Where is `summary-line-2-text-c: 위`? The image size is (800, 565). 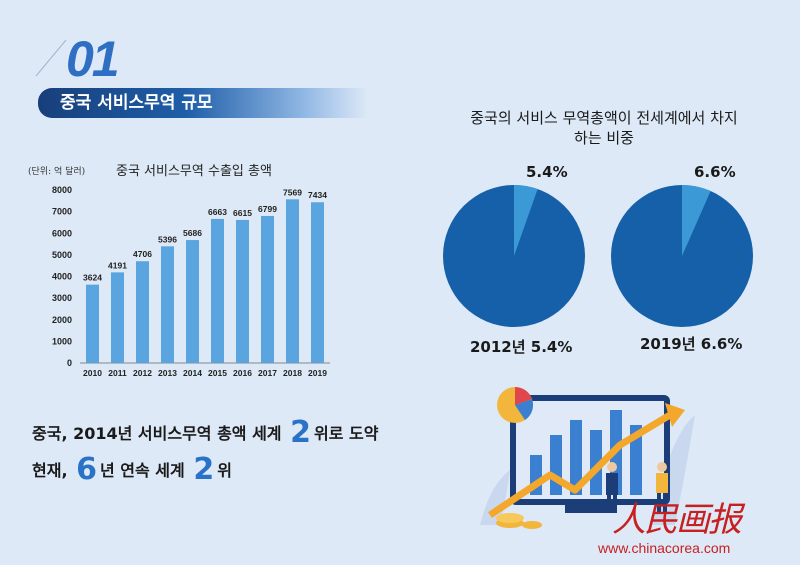
summary-line-2-text-c: 위 is located at coordinates (224, 470).